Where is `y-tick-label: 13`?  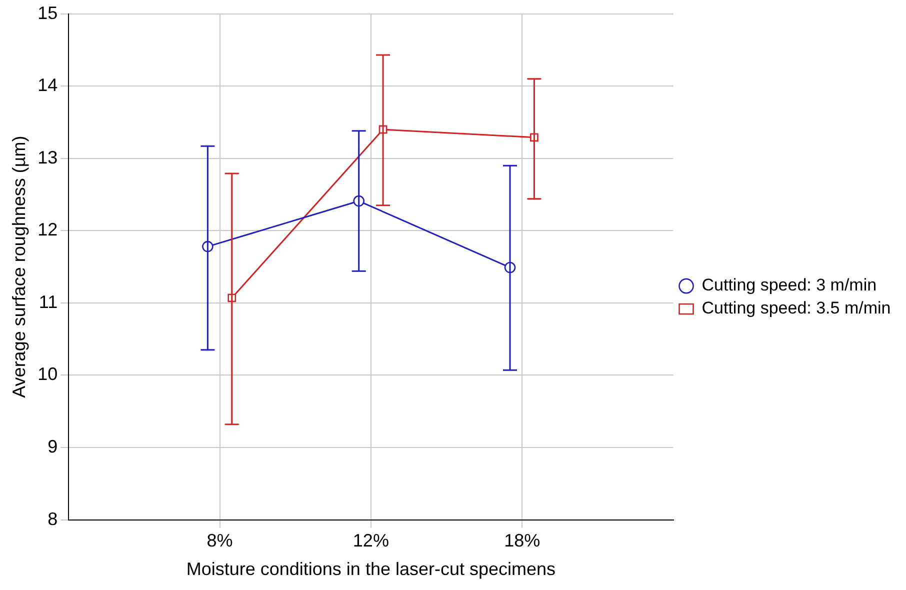 y-tick-label: 13 is located at coordinates (48, 157).